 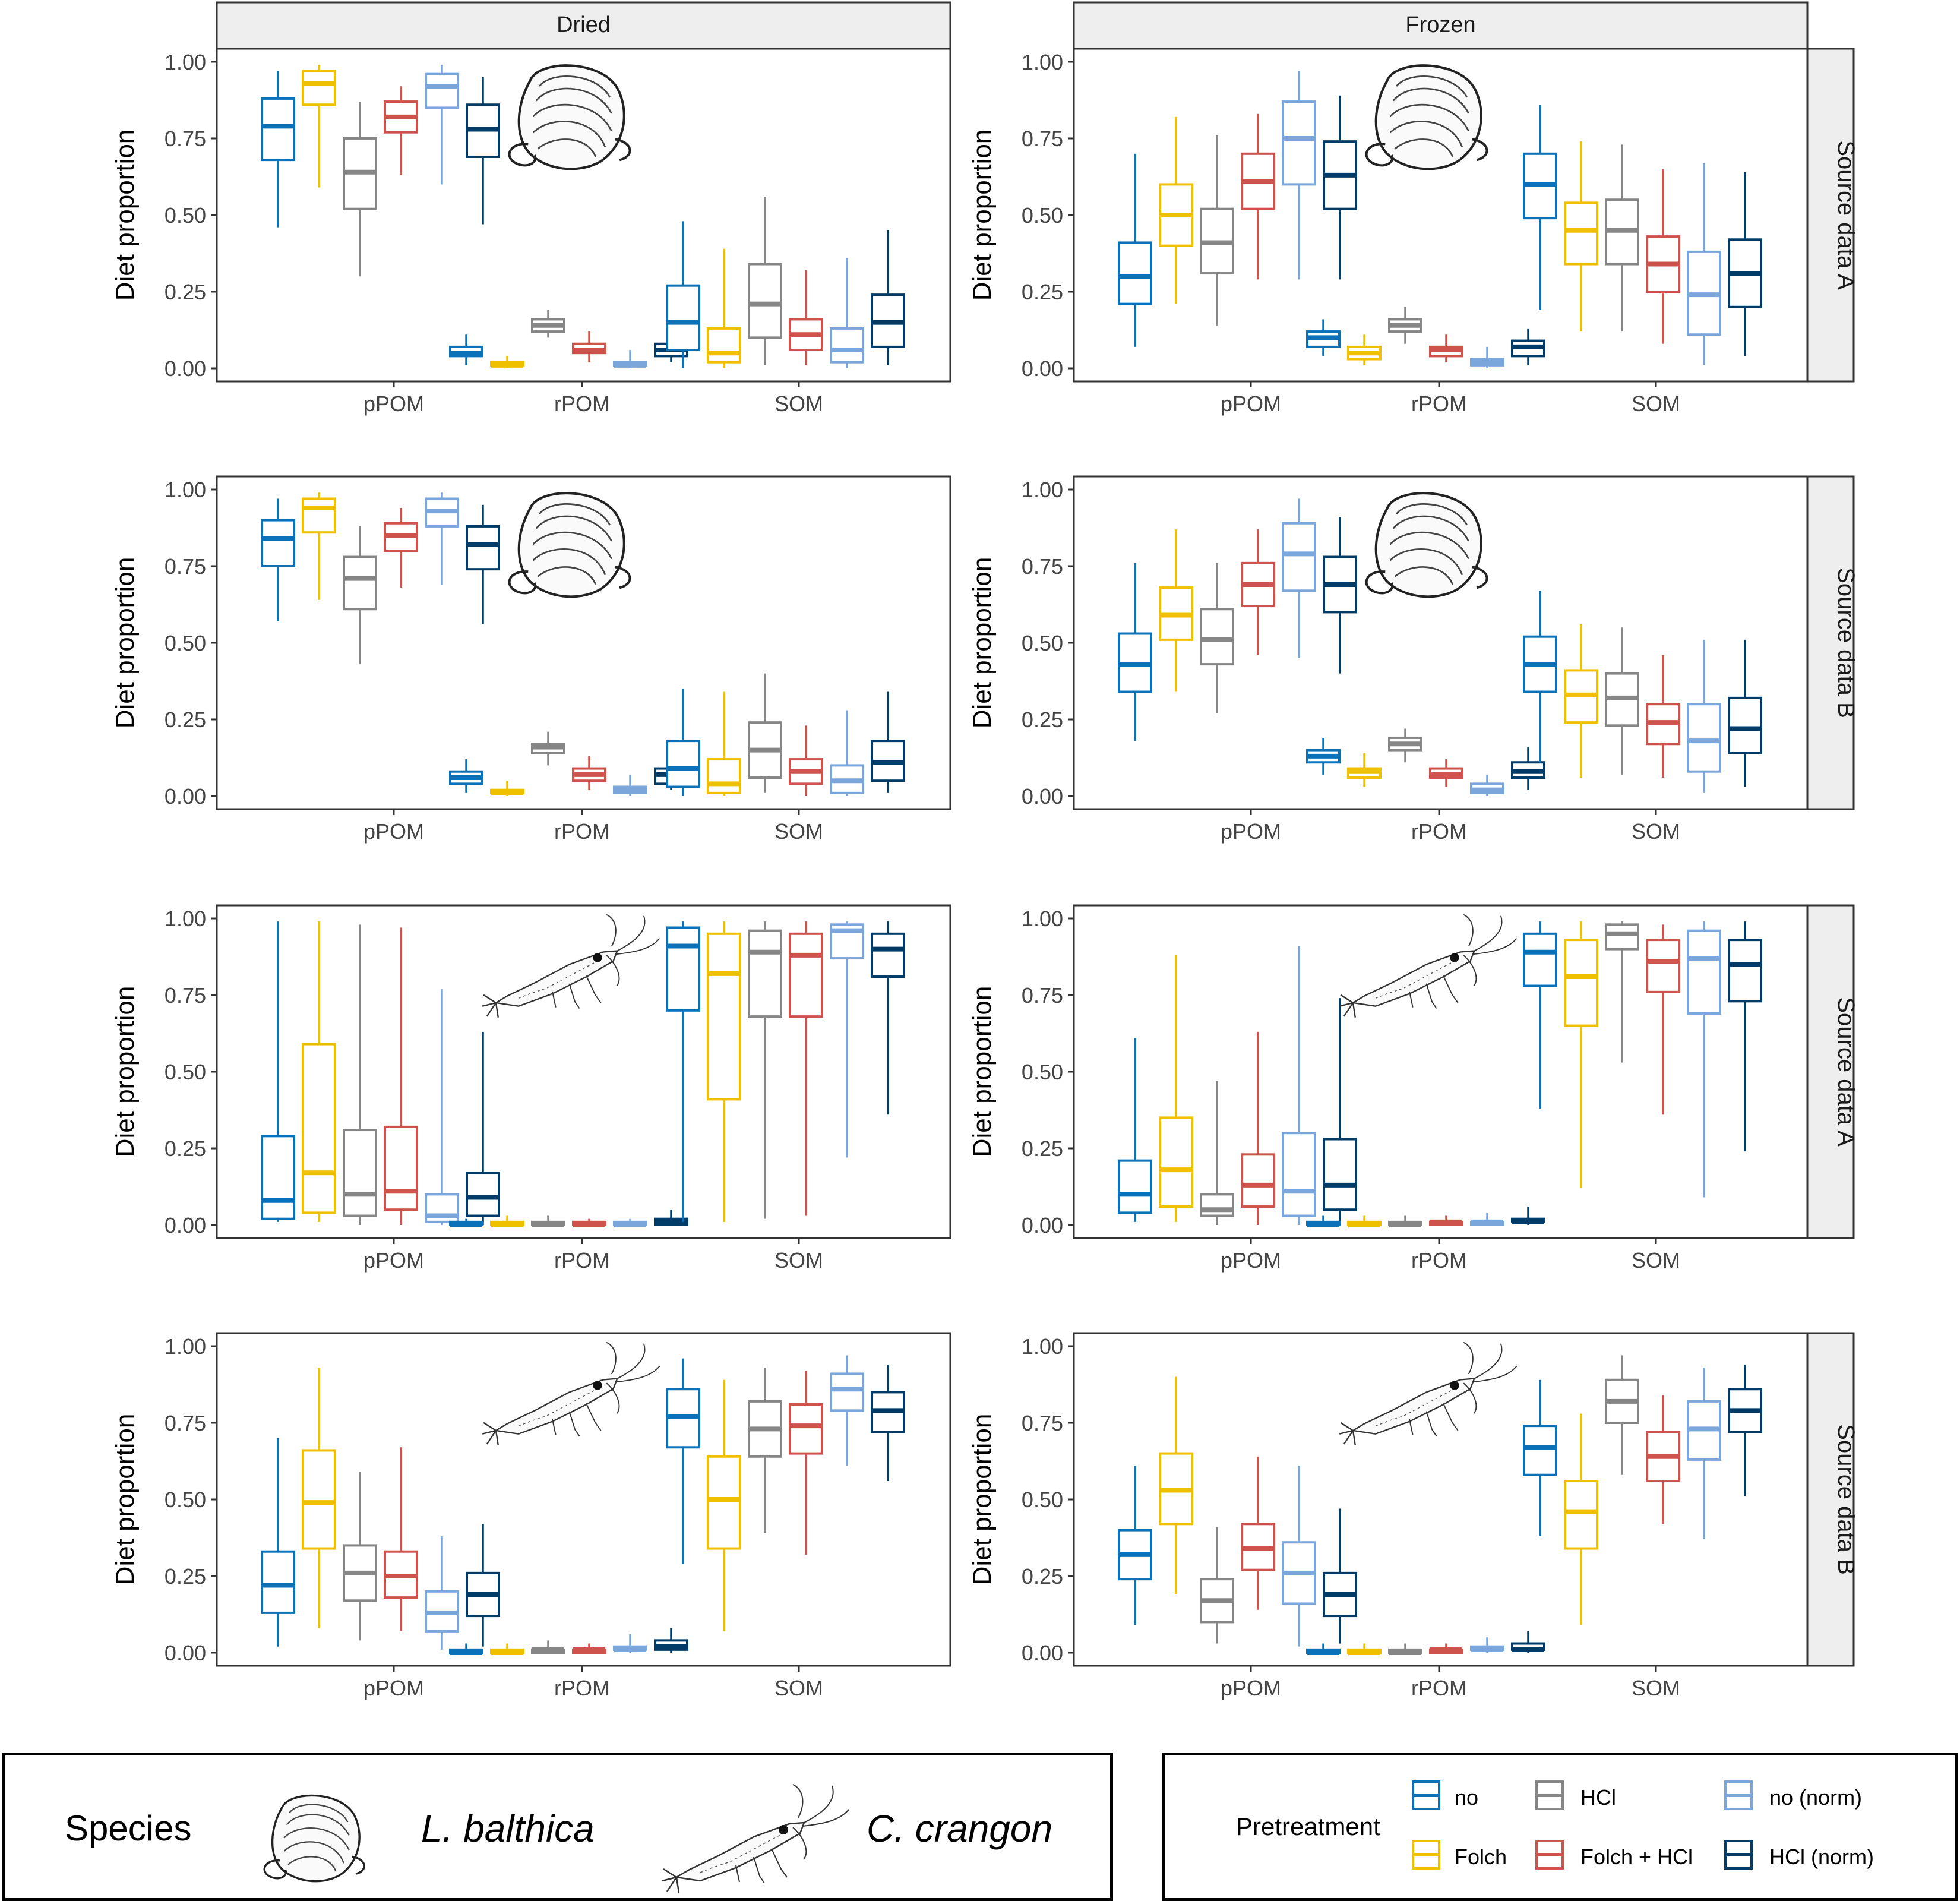 I want to click on row-strip-label: Source data B, so click(x=1846, y=642).